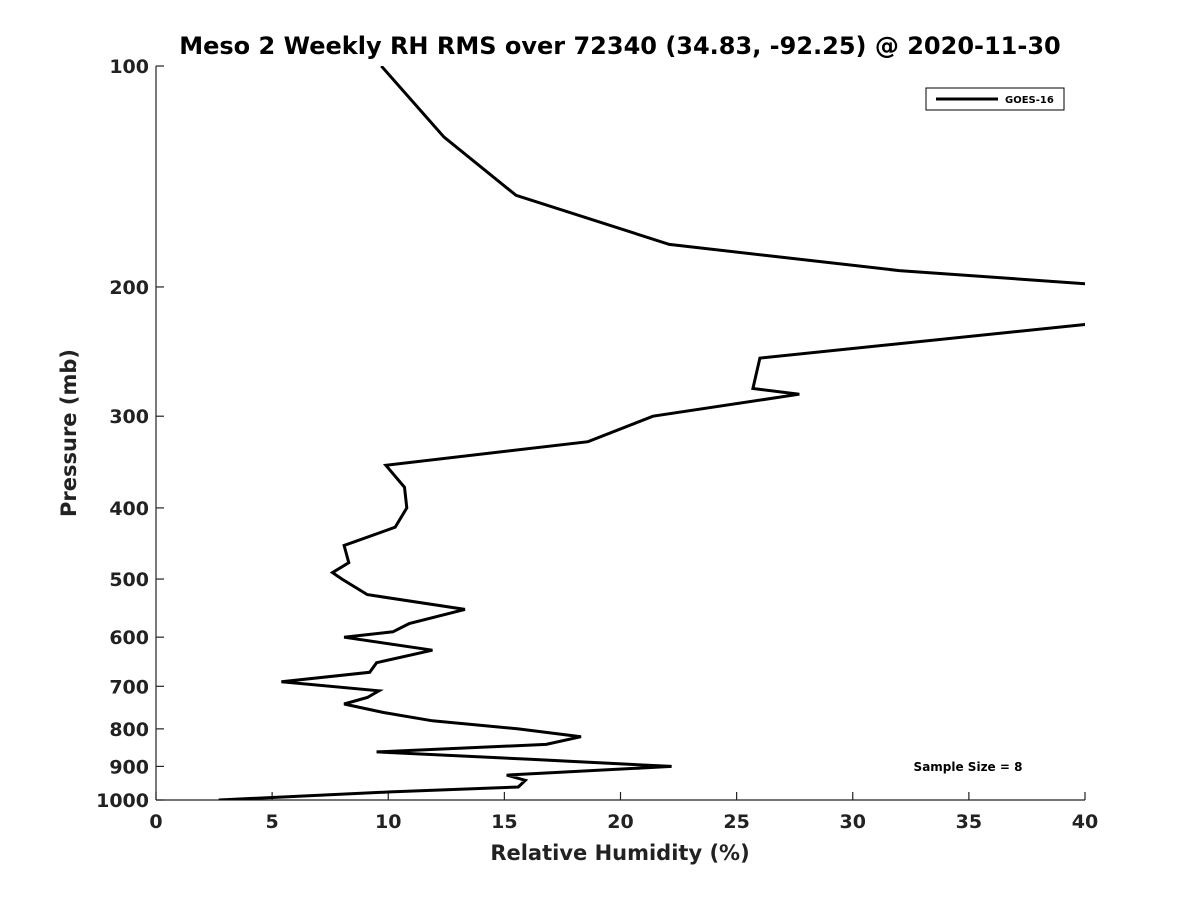  Describe the element at coordinates (736, 822) in the screenshot. I see `x-tick-label: 25` at that location.